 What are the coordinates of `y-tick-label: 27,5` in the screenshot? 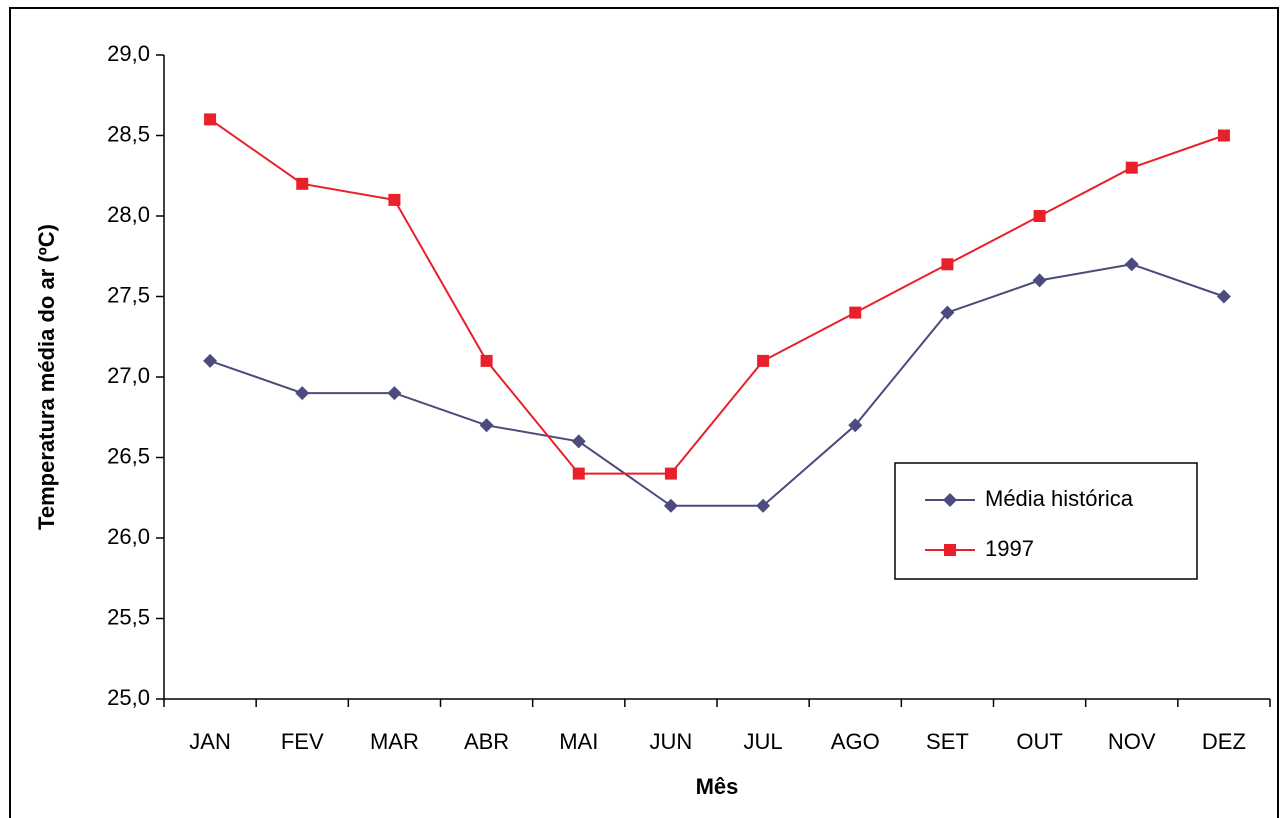 It's located at (128, 294).